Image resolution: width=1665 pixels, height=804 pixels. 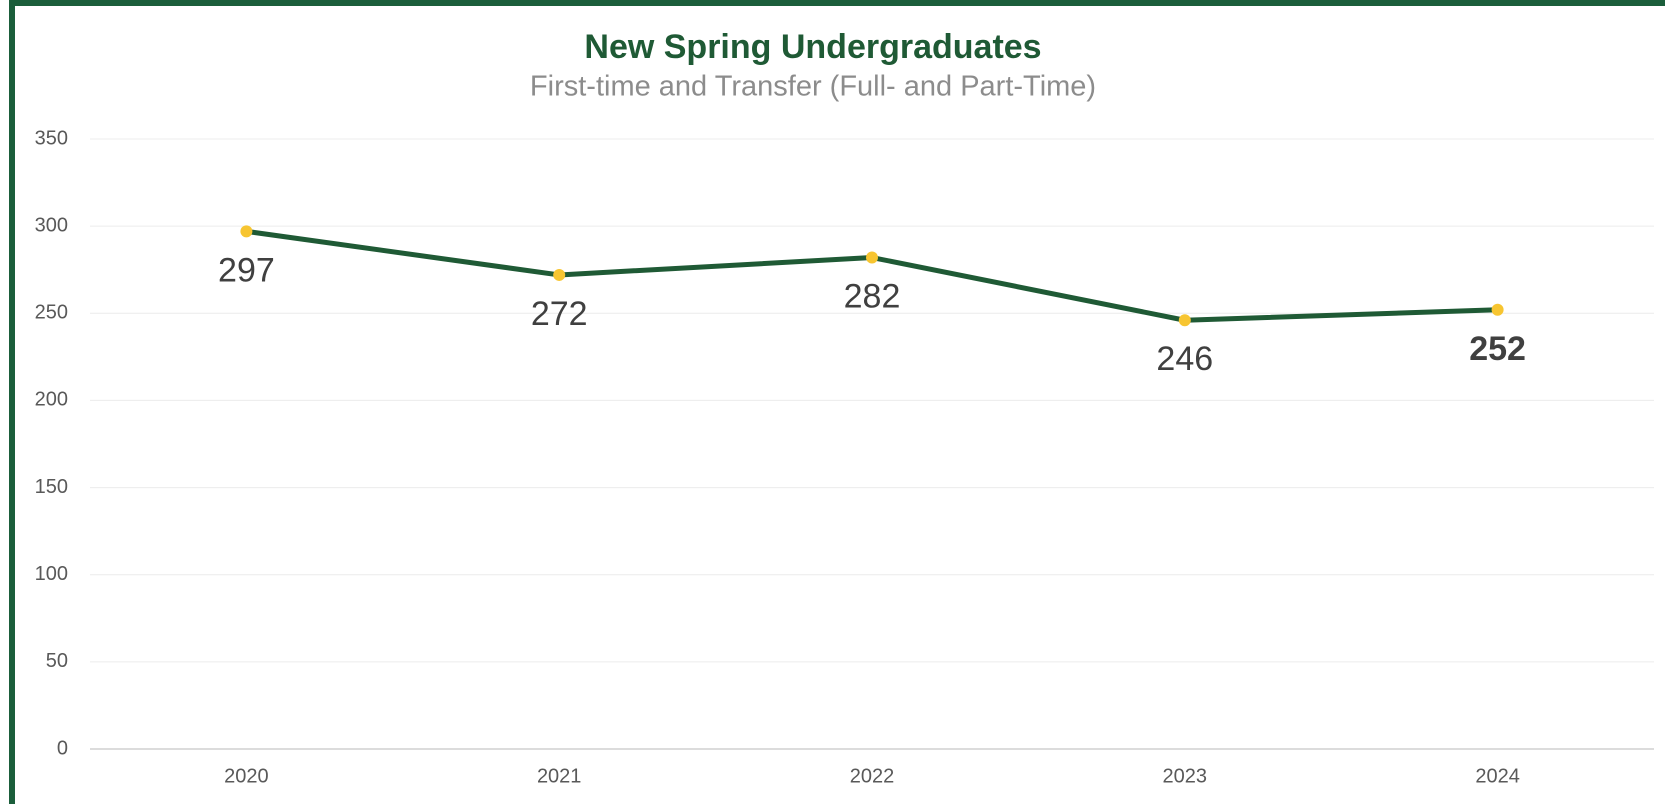 I want to click on y-tick-label: 250, so click(x=51, y=313).